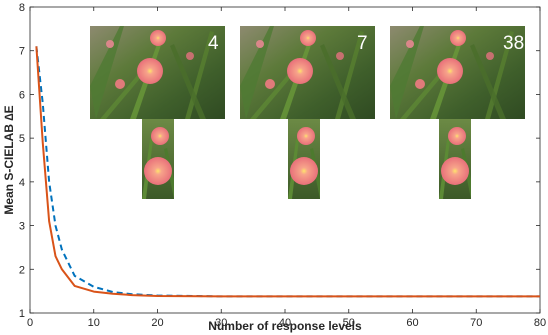 The image size is (548, 335). I want to click on y-tick-label: 4, so click(22, 183).